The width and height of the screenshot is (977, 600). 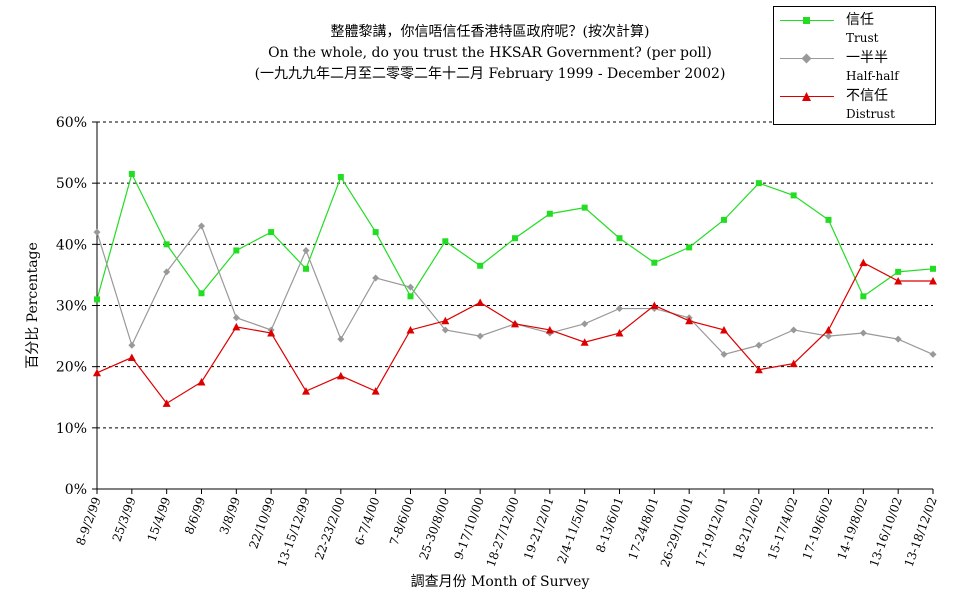 What do you see at coordinates (644, 528) in the screenshot?
I see `x-tick-label: 17-24/8/01` at bounding box center [644, 528].